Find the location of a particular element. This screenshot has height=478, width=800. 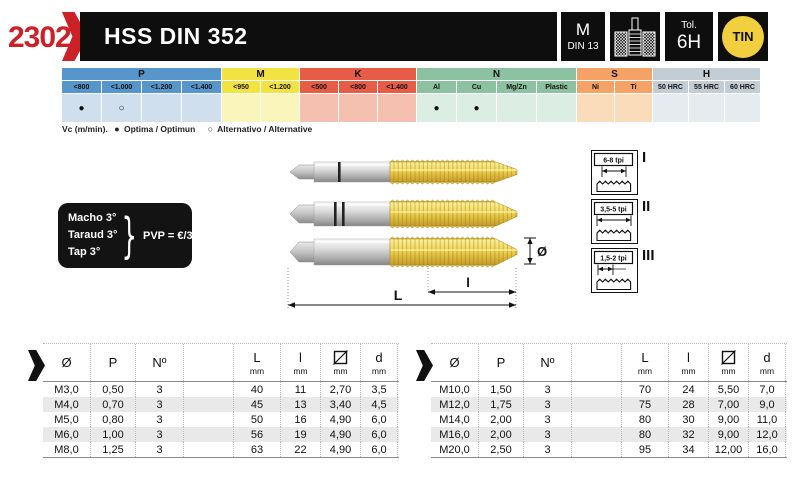

spec-cell-overall_length: 80 is located at coordinates (644, 434).